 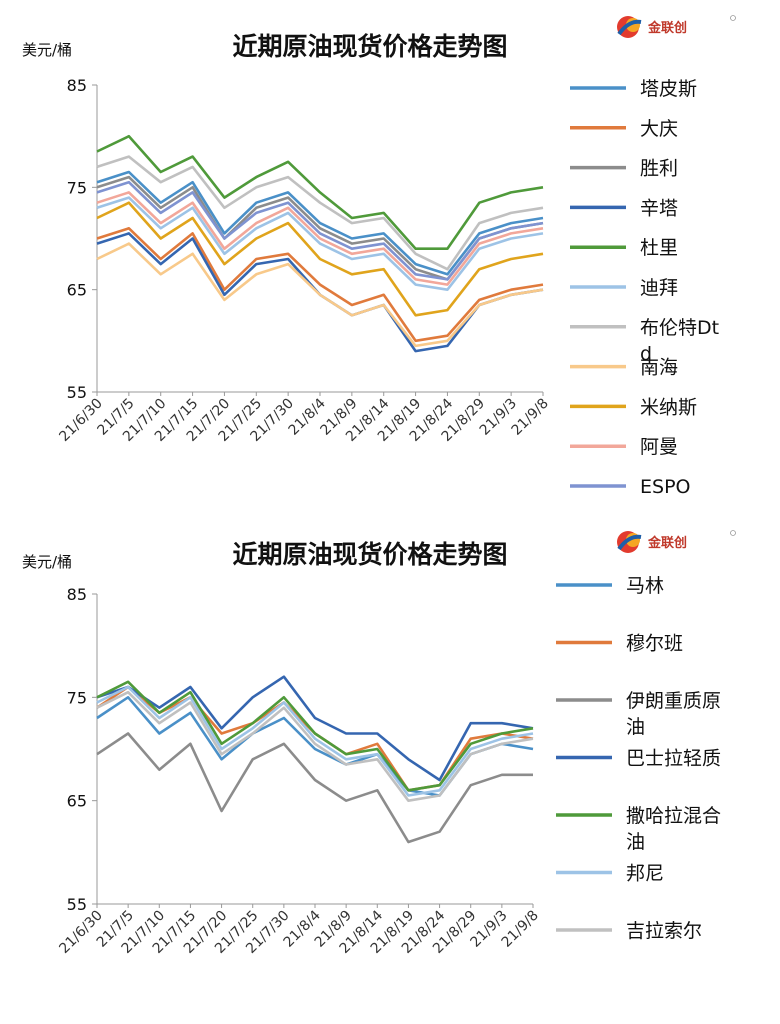 I want to click on legend-label: 布伦特Dt, so click(x=679, y=328).